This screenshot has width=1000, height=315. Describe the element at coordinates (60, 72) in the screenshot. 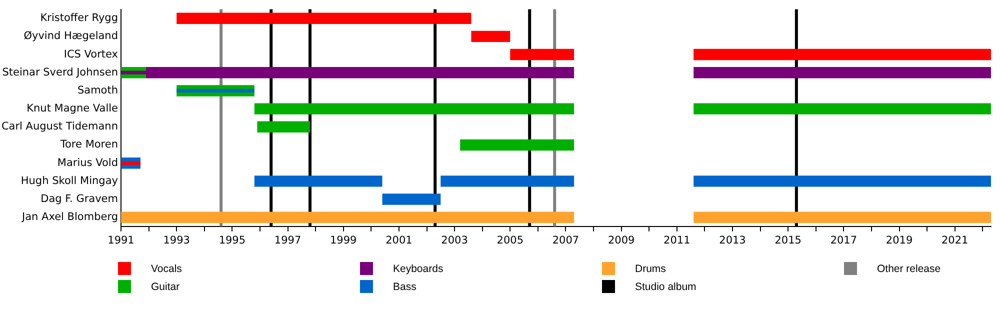

I see `y-tick-label: Steinar Sverd Johnsen` at that location.